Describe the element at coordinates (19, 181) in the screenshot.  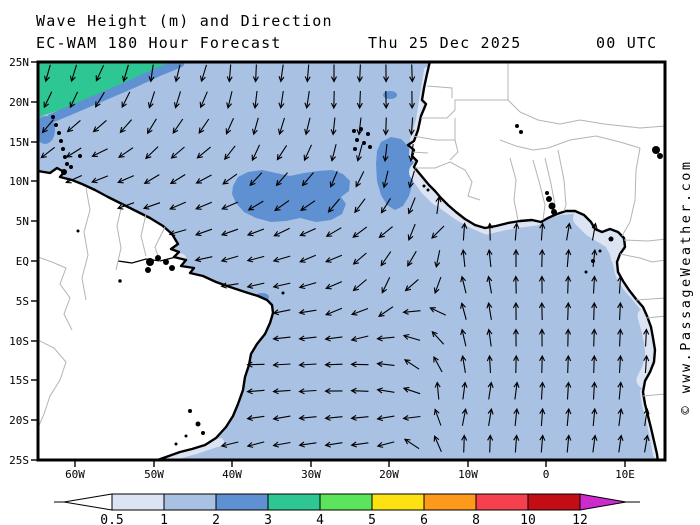
I see `latitude-label: 10N` at that location.